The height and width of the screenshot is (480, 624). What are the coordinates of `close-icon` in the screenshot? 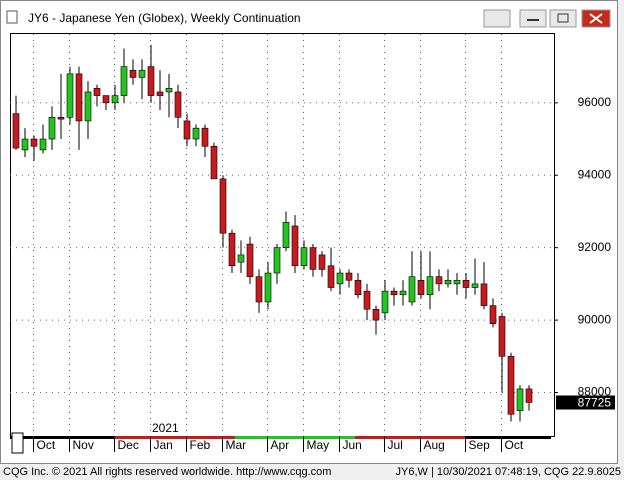 It's located at (596, 18).